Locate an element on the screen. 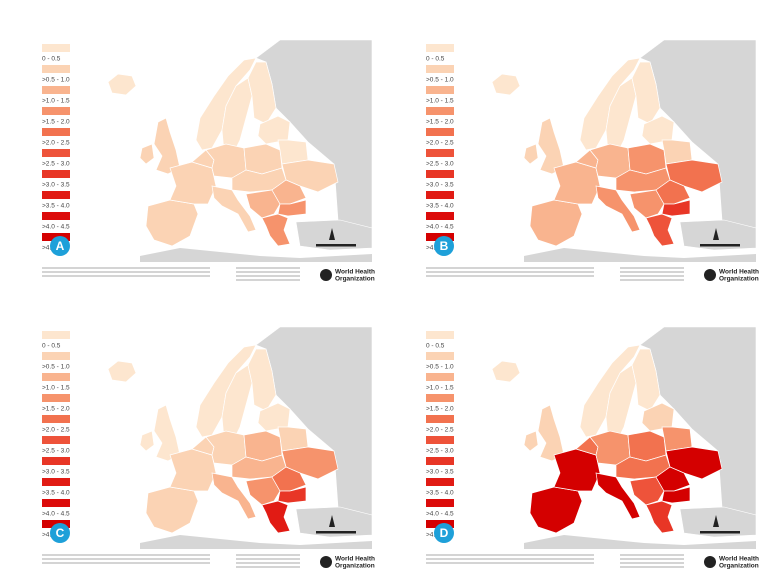 The image size is (768, 573). panel-letter: A is located at coordinates (60, 246).